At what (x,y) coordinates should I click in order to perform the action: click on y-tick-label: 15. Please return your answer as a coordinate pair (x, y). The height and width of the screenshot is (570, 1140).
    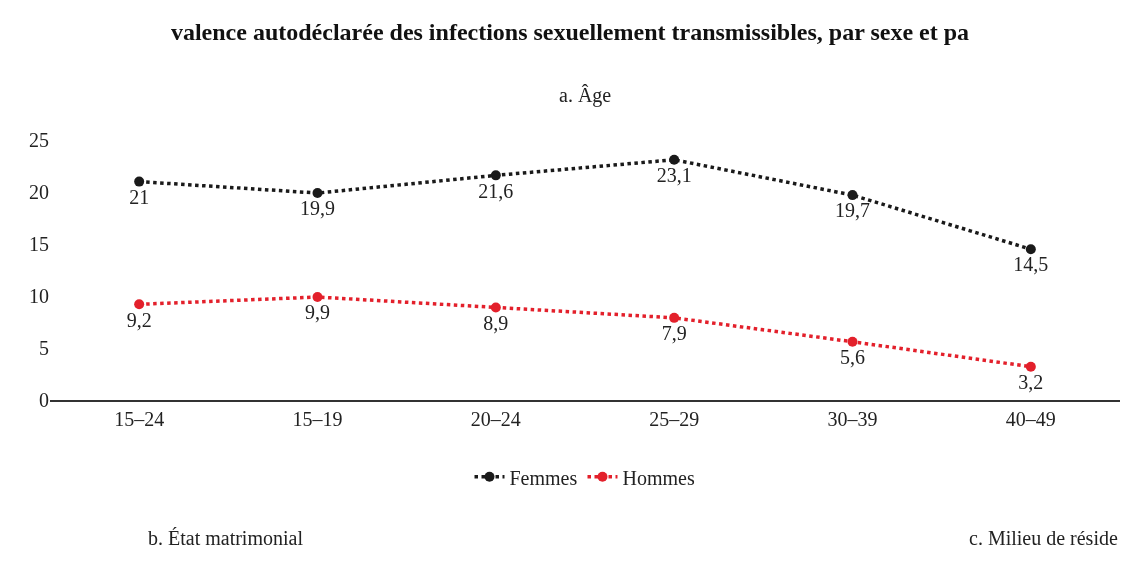
    Looking at the image, I should click on (39, 244).